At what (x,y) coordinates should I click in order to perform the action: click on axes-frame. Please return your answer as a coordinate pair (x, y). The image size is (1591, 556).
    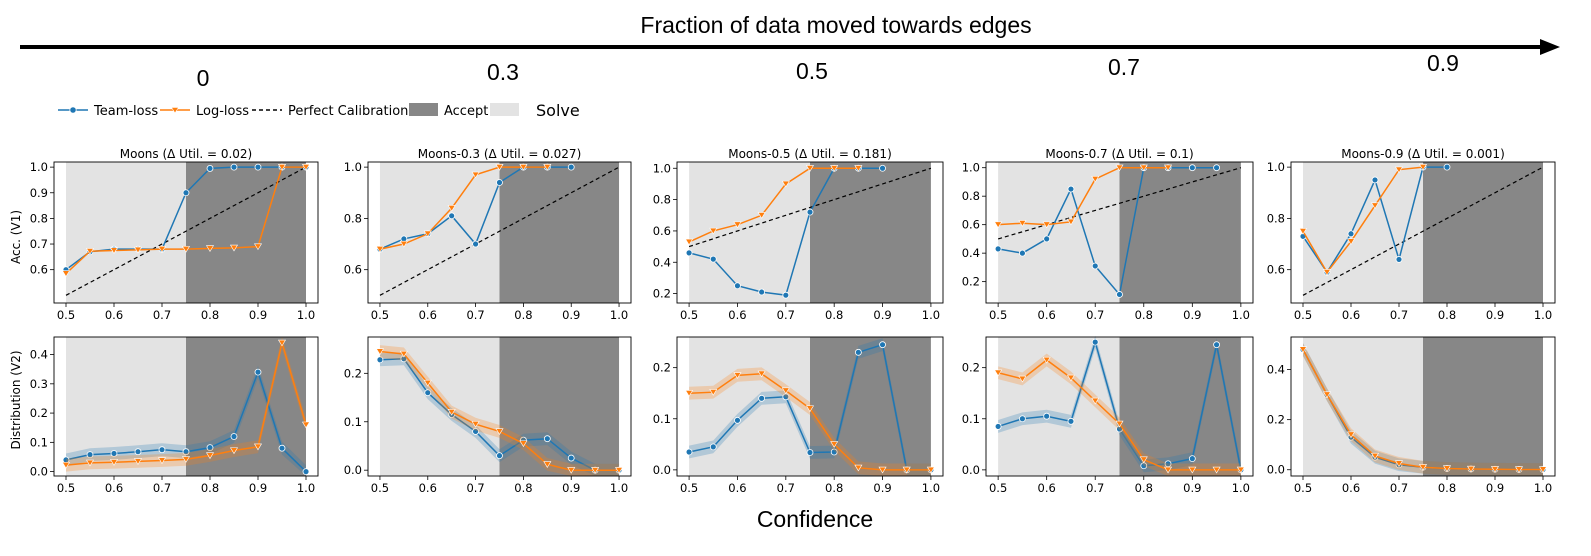
    Looking at the image, I should click on (1423, 232).